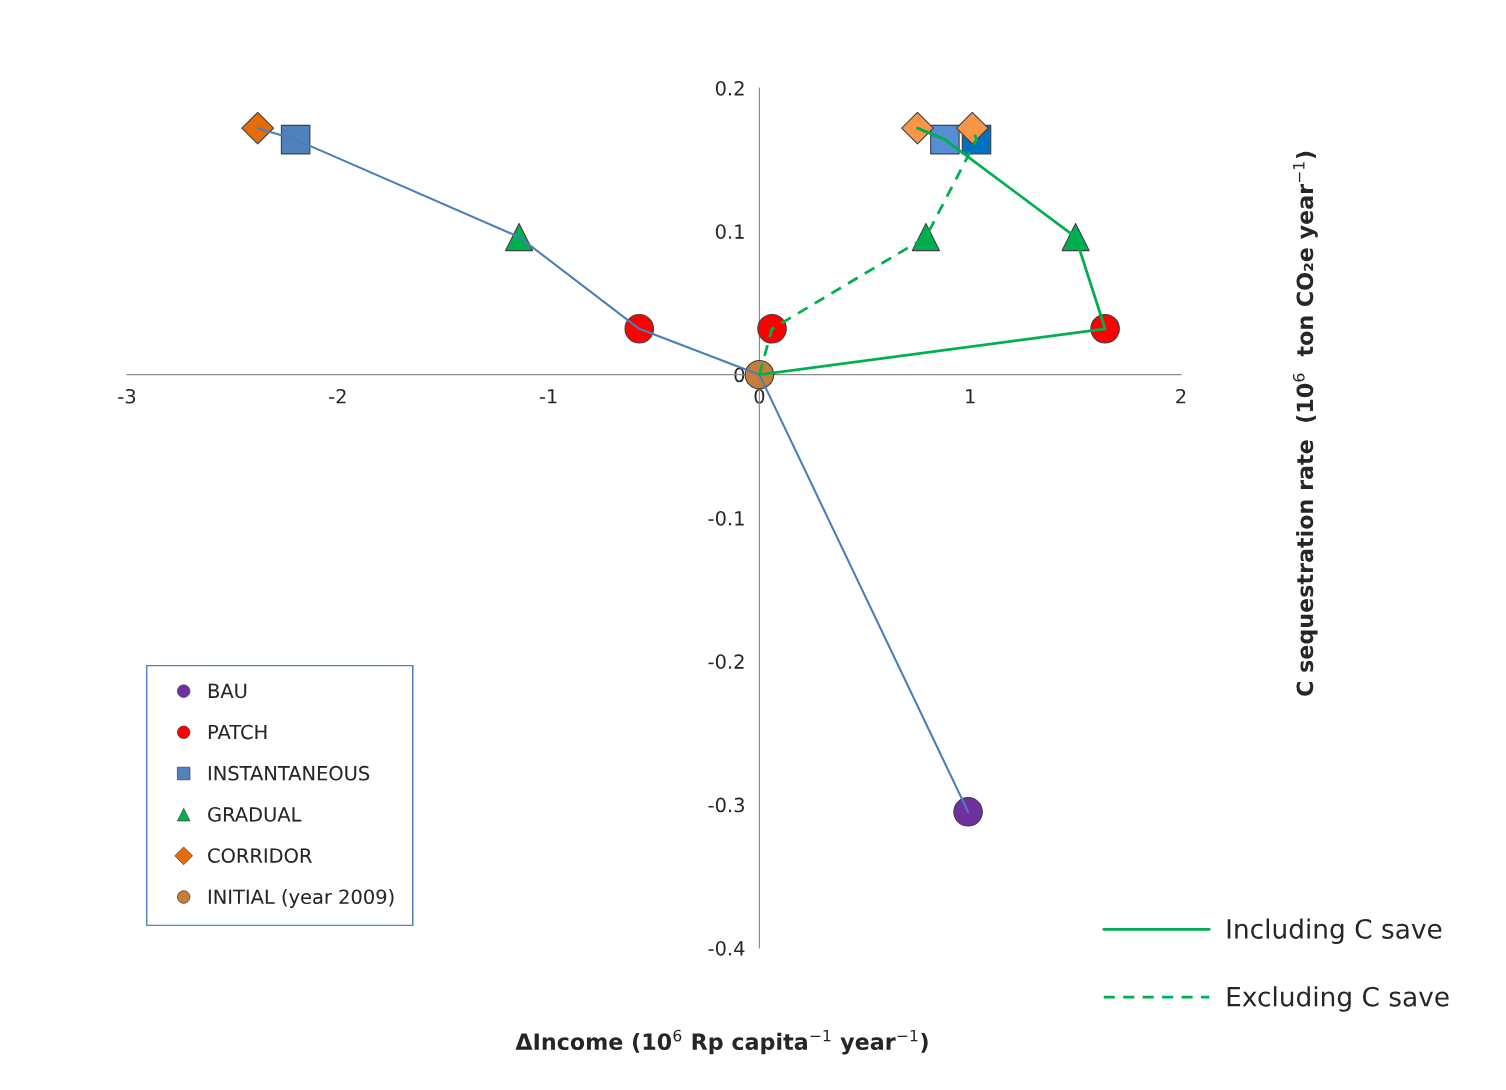  Describe the element at coordinates (729, 88) in the screenshot. I see `y-tick-label: 0.2` at that location.